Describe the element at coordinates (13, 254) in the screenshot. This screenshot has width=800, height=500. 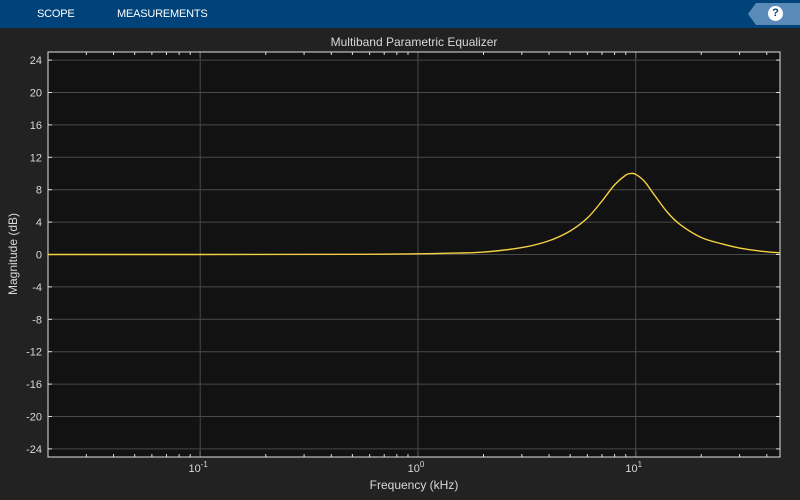
I see `y-axis-label: Magnitude (dB)` at that location.